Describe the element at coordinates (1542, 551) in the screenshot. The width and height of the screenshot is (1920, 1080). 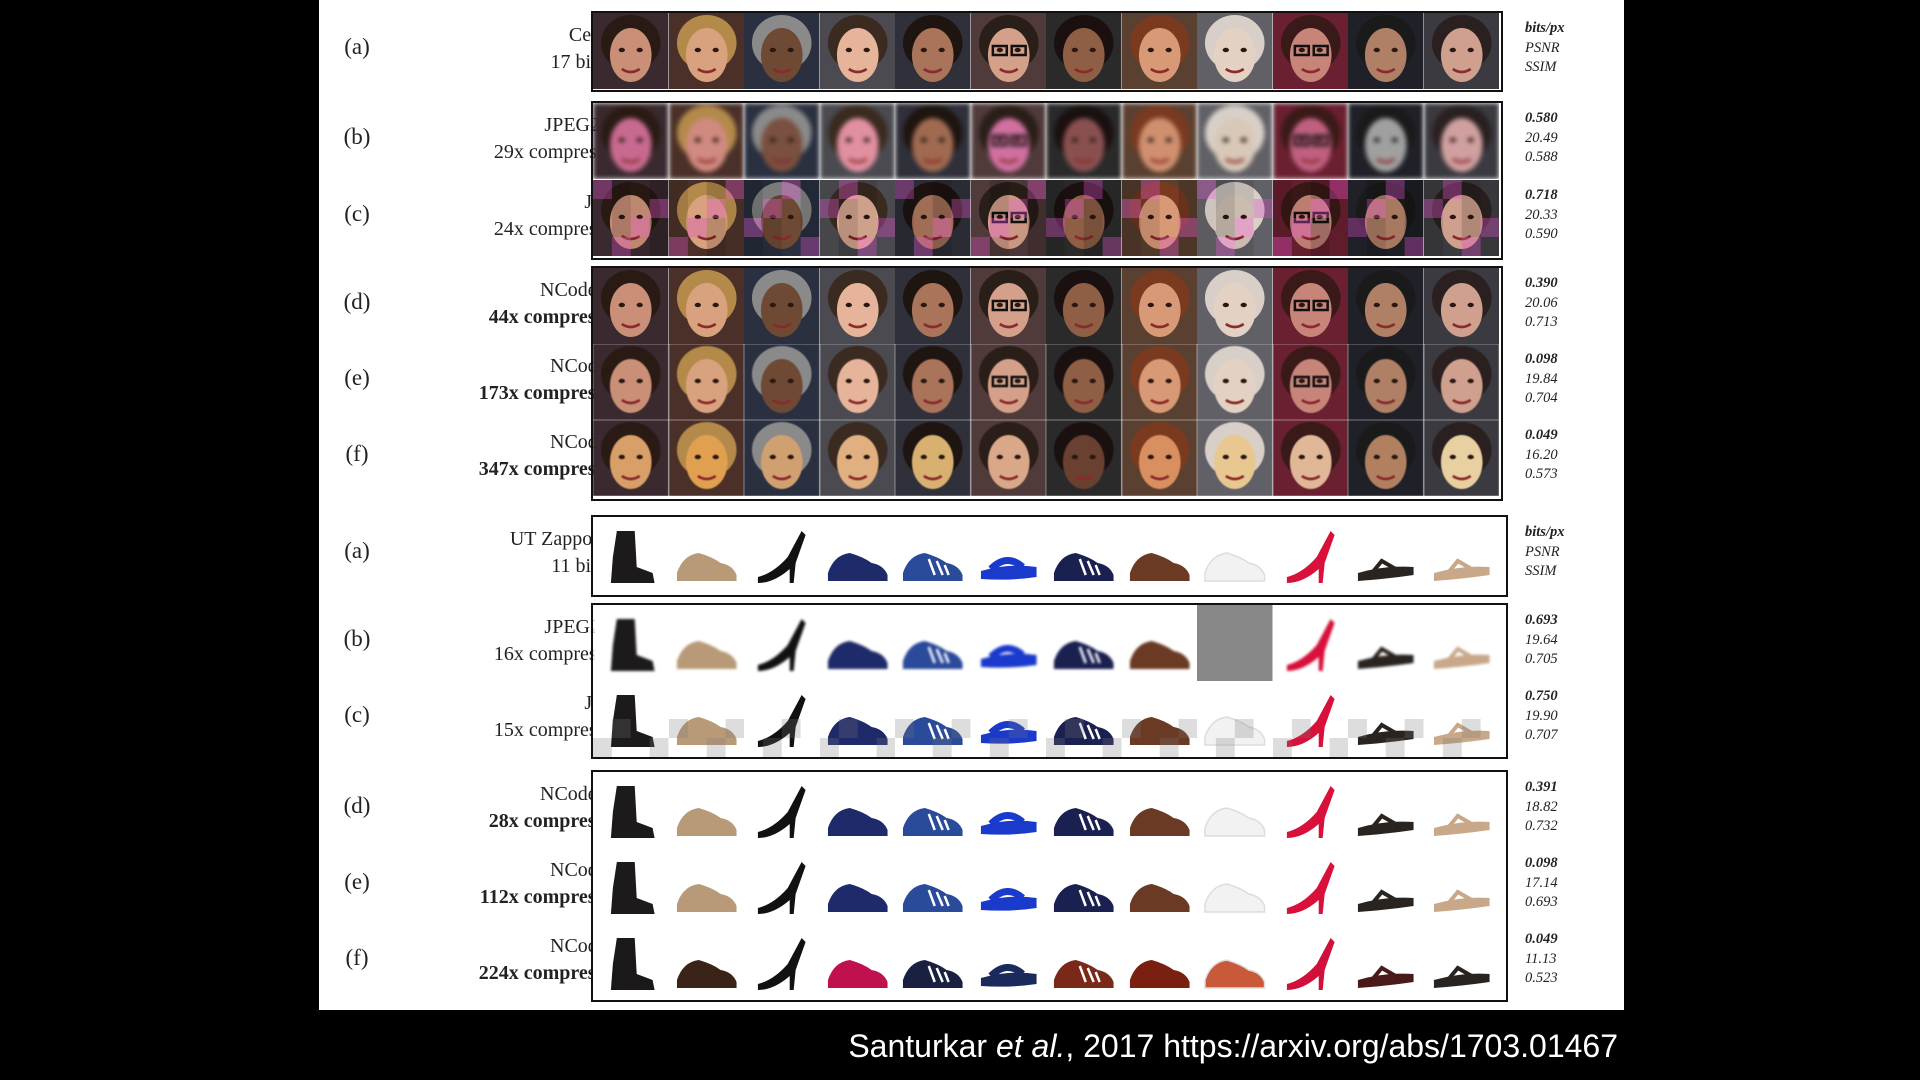
I see `psnr-value: PSNR` at that location.